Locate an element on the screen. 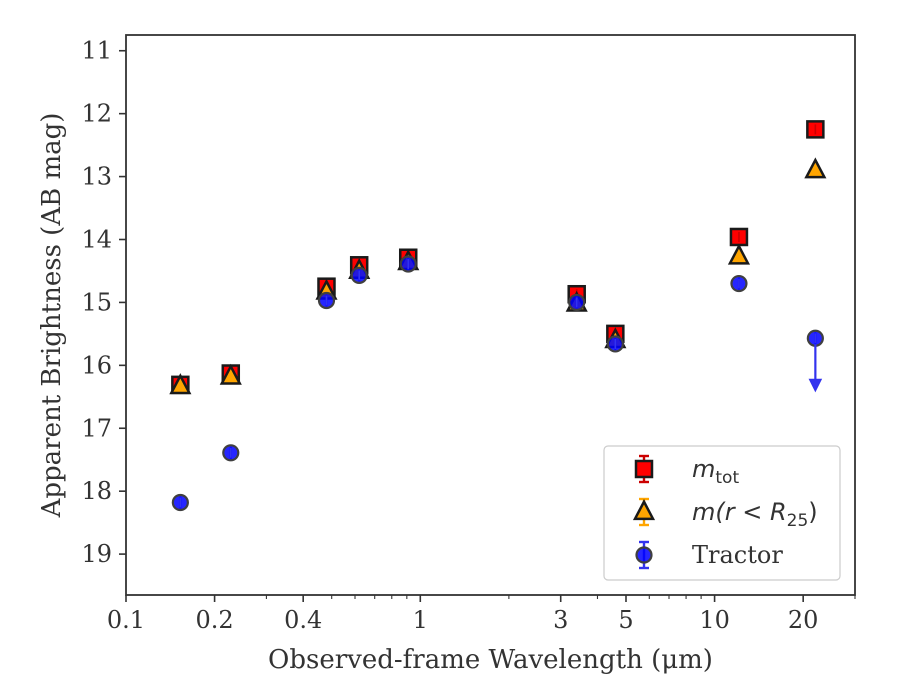  x-tick-label: 1 is located at coordinates (420, 620).